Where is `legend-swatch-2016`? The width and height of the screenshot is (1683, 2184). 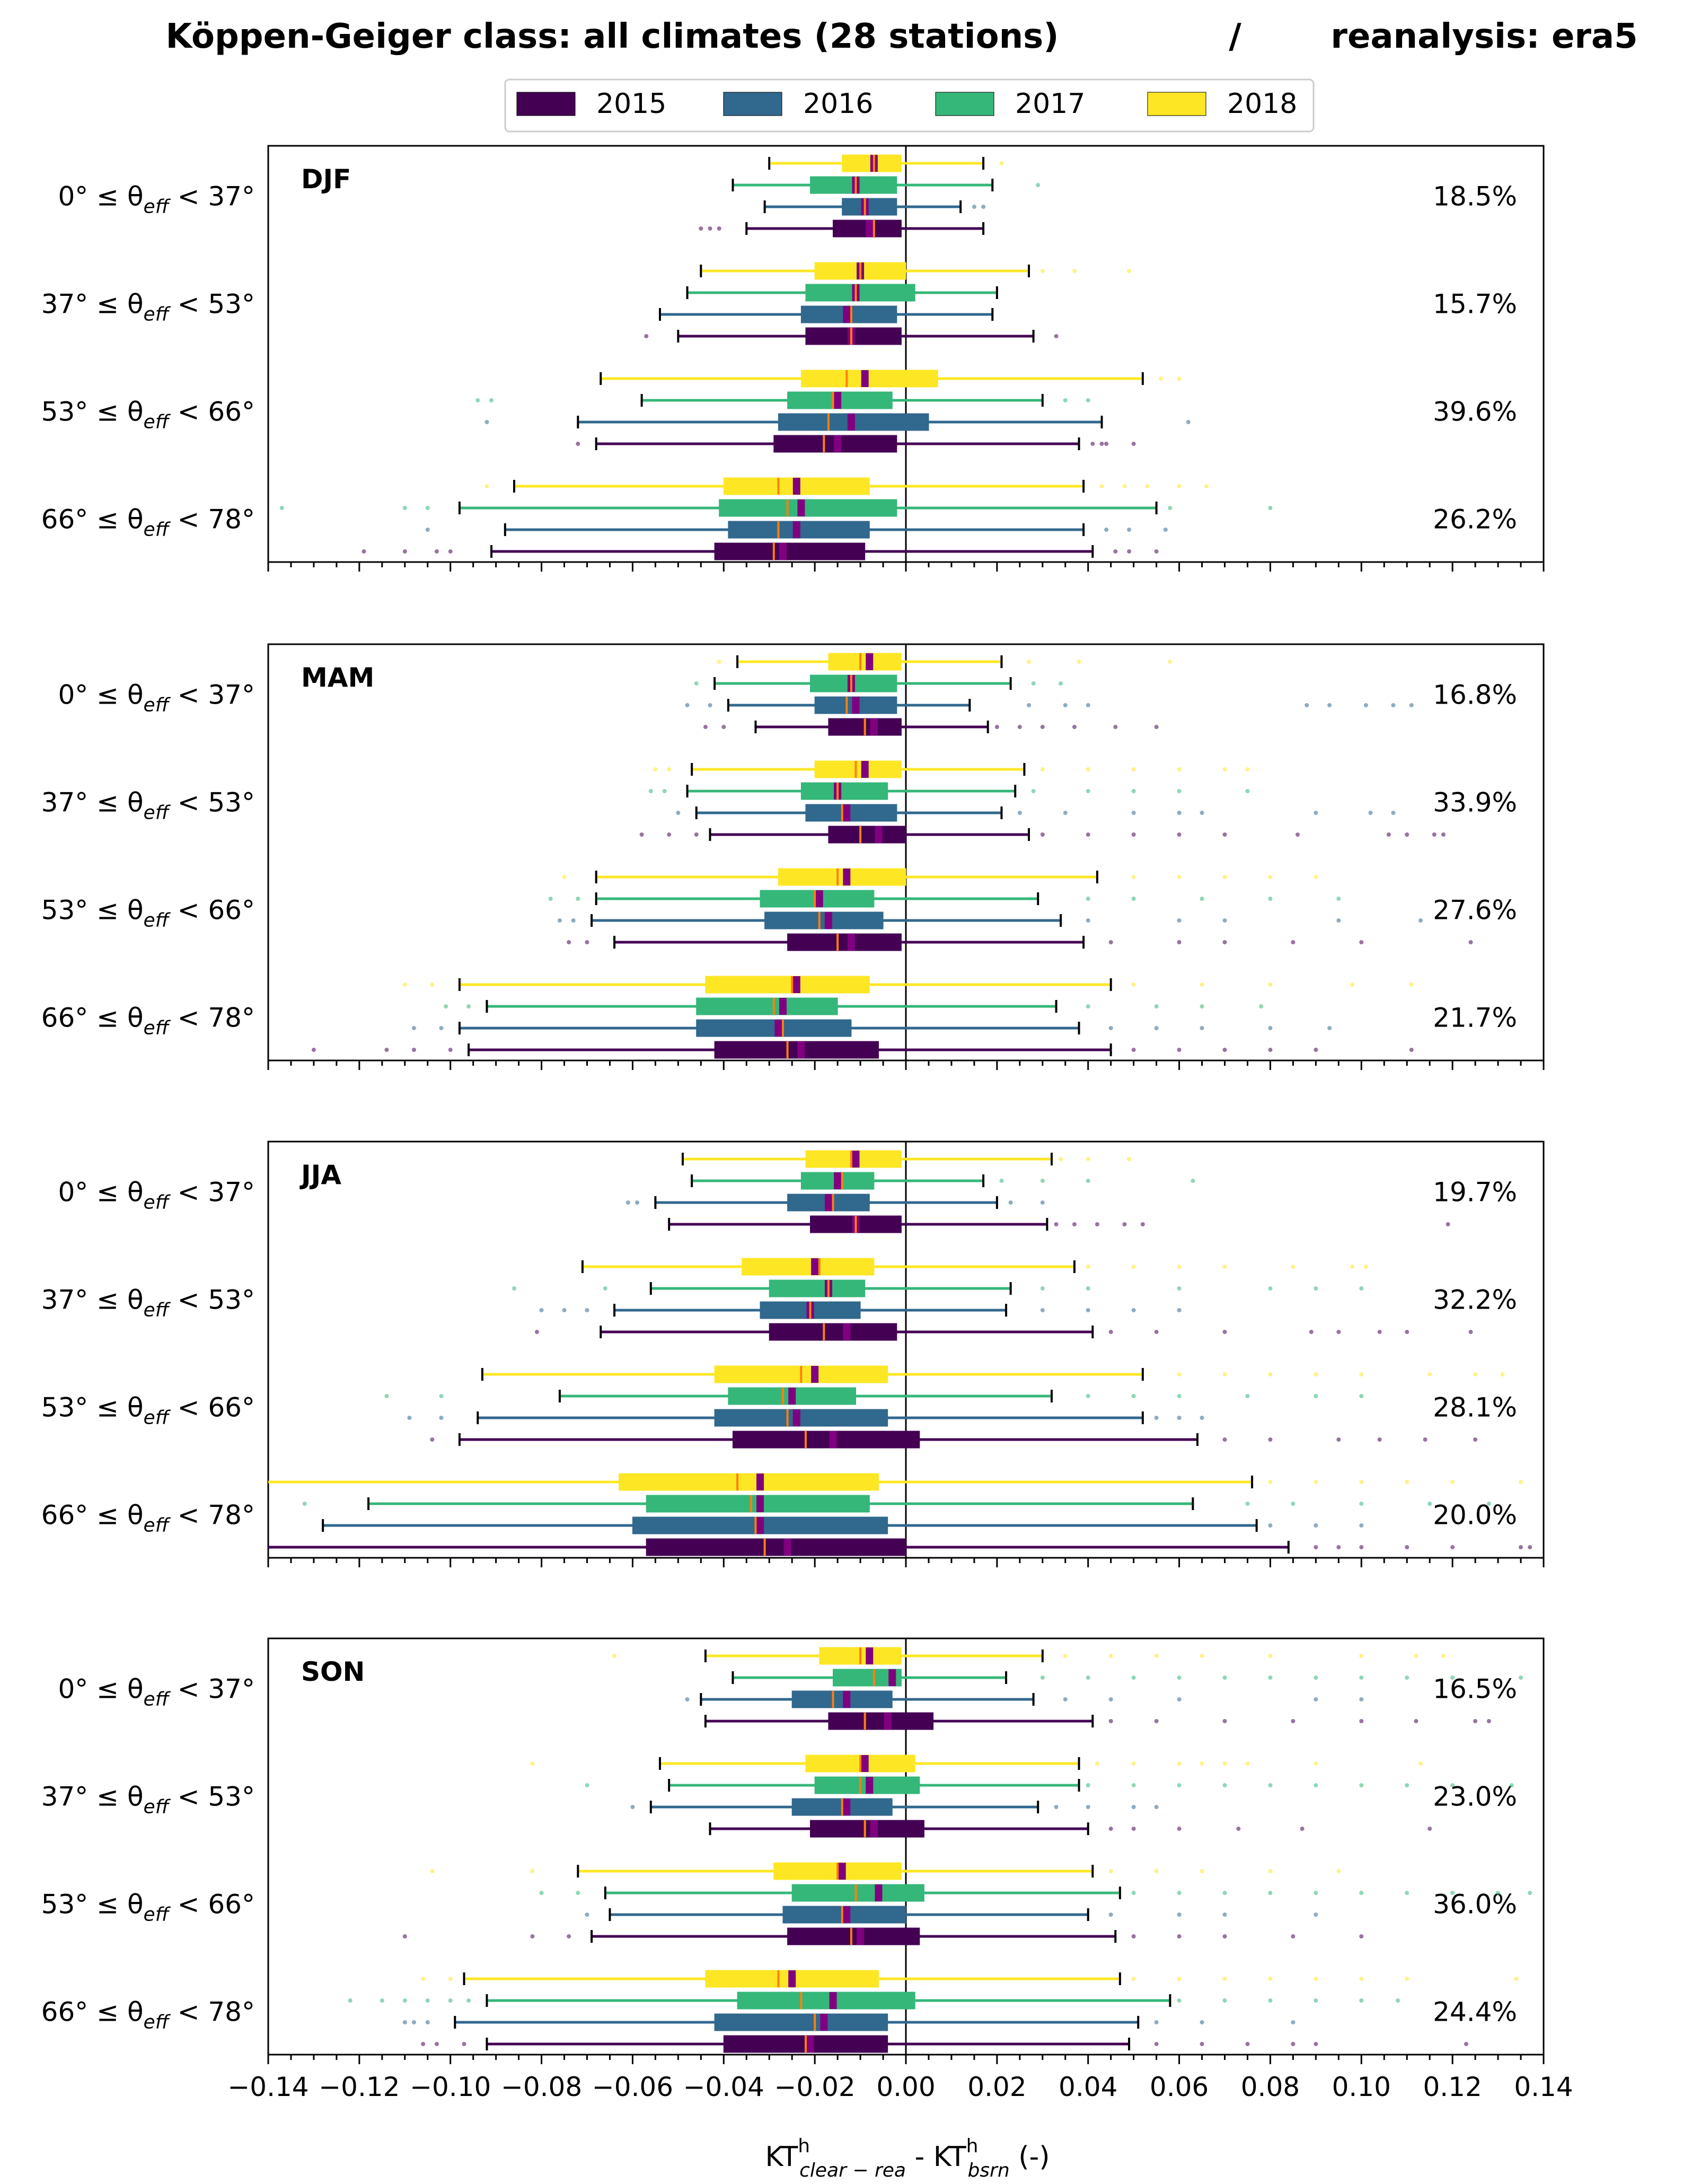
legend-swatch-2016 is located at coordinates (752, 104).